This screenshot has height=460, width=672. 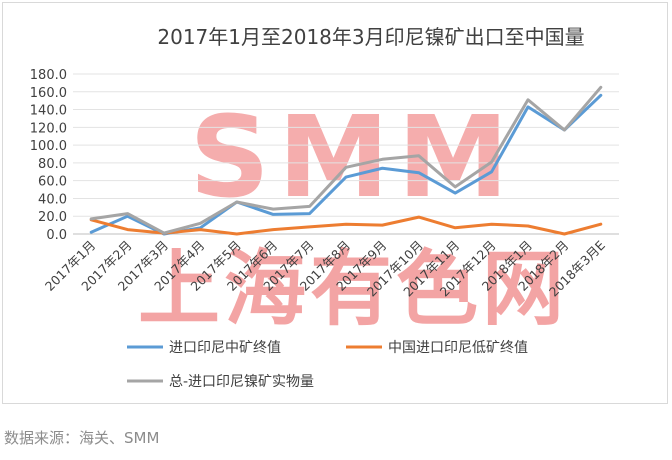 What do you see at coordinates (353, 158) in the screenshot?
I see `watermark-smm: SMM` at bounding box center [353, 158].